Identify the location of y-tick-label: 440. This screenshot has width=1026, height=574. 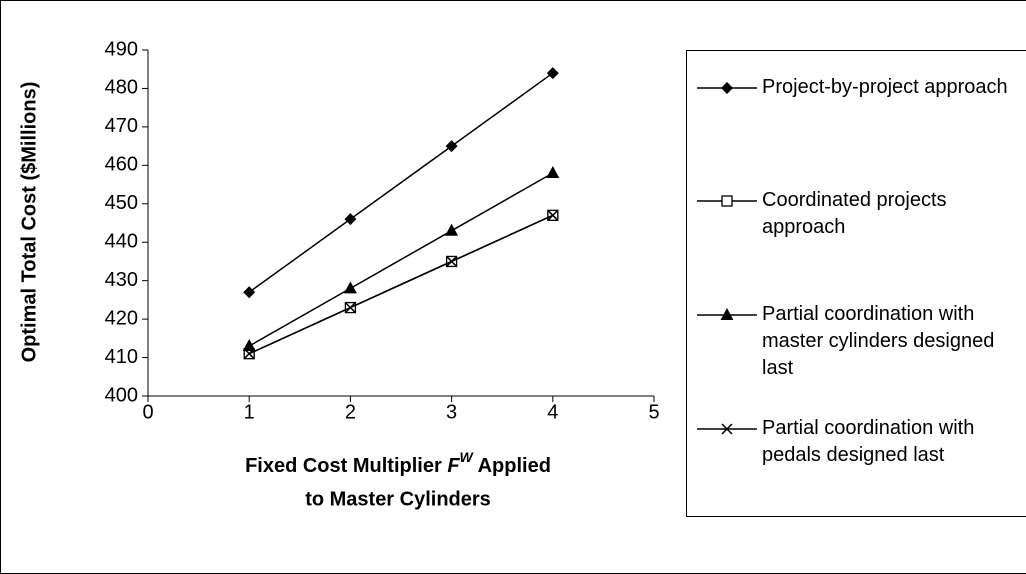
(121, 242).